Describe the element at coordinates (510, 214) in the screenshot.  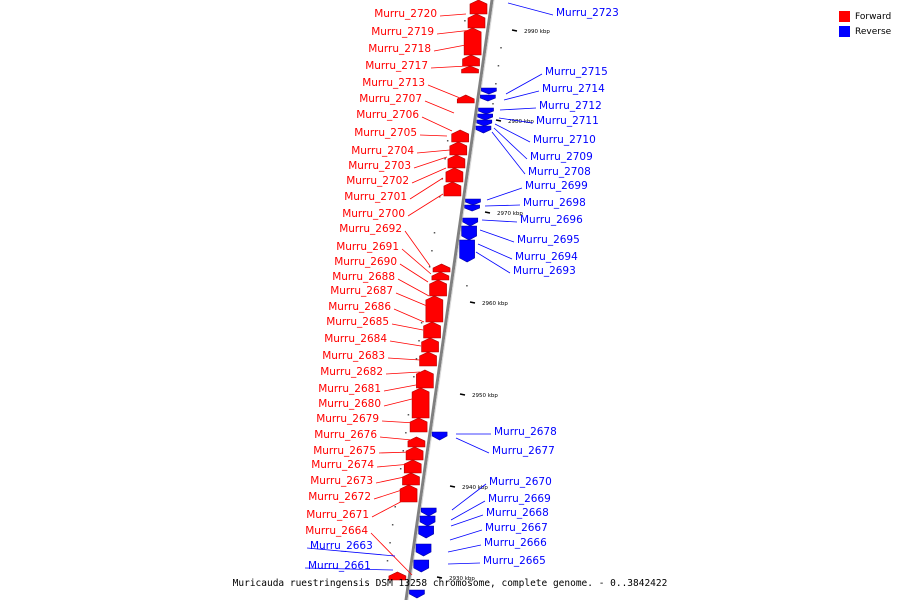
I see `tick-label: 2970 kbp` at that location.